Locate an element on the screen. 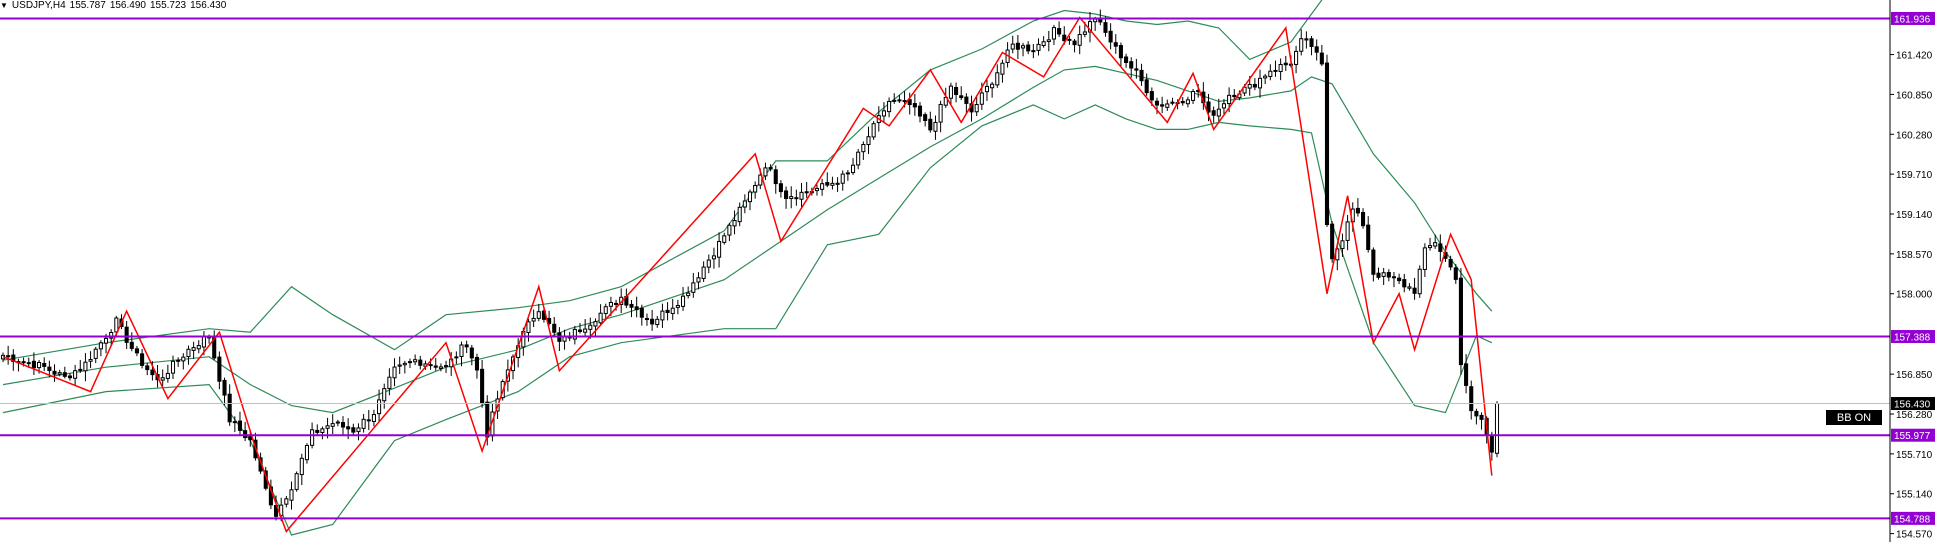 The width and height of the screenshot is (1935, 542). level-price-tag: 154.788 is located at coordinates (1912, 519).